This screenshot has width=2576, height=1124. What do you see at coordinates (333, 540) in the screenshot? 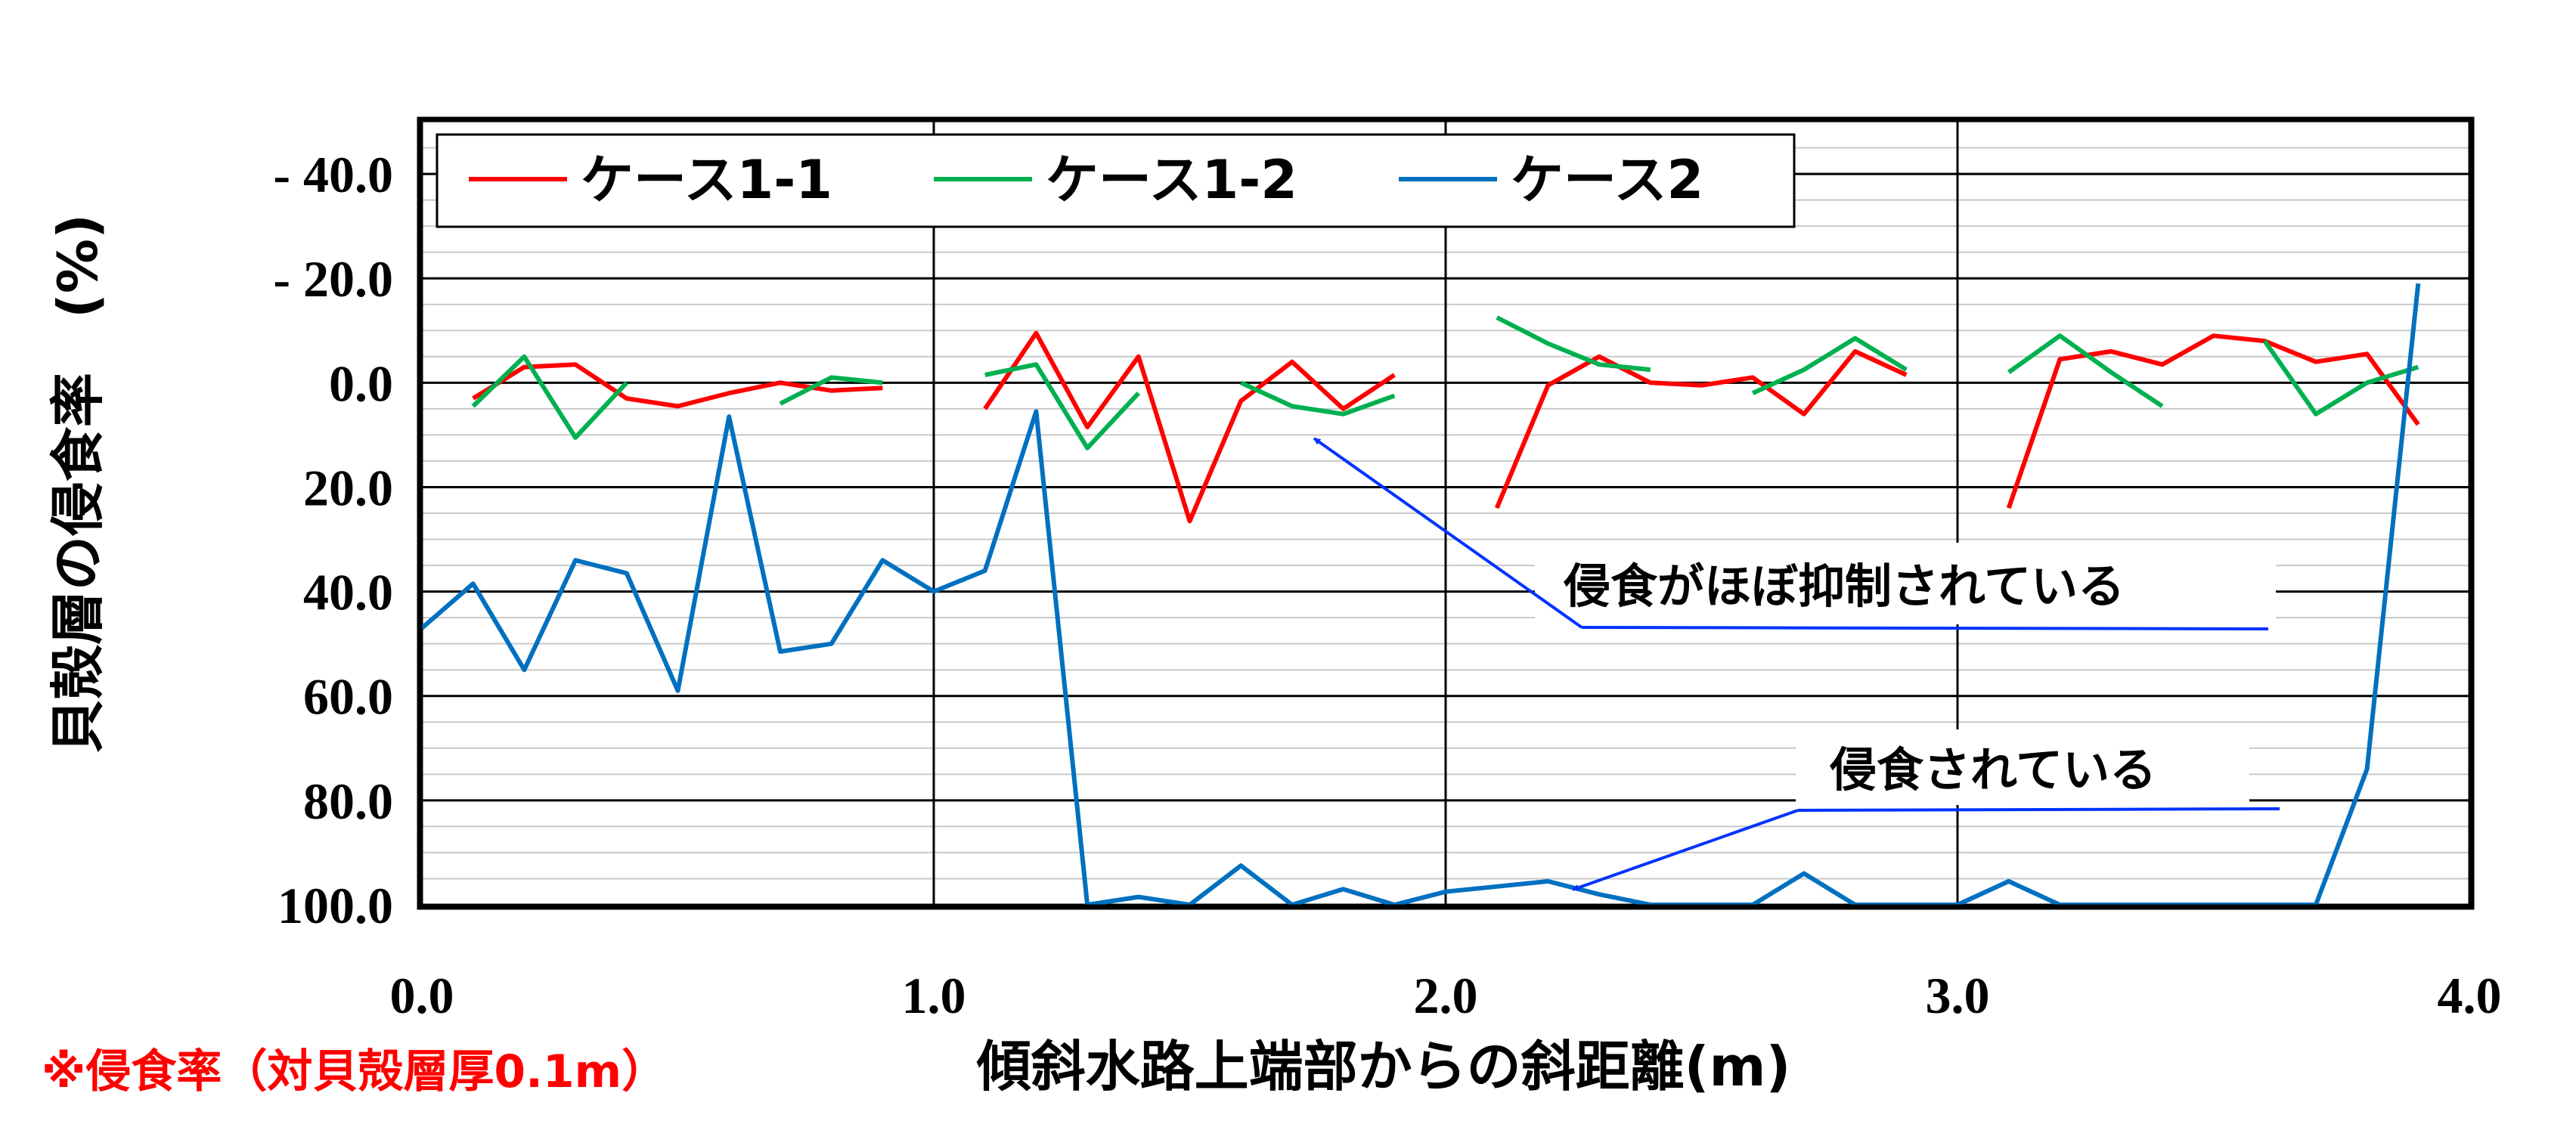
I see `y-tick-labels: - 40.0 - 20.0 0.0 20.0 40.0 60.0 80.0 100.0` at bounding box center [333, 540].